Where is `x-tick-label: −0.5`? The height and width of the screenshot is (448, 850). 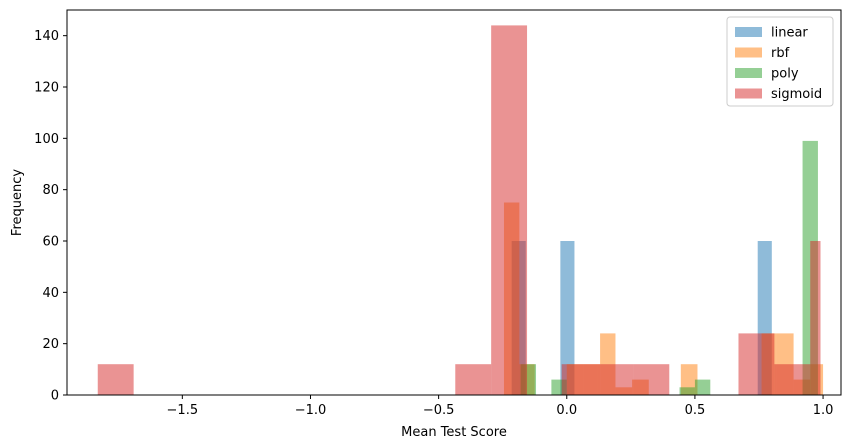 x-tick-label: −0.5 is located at coordinates (439, 410).